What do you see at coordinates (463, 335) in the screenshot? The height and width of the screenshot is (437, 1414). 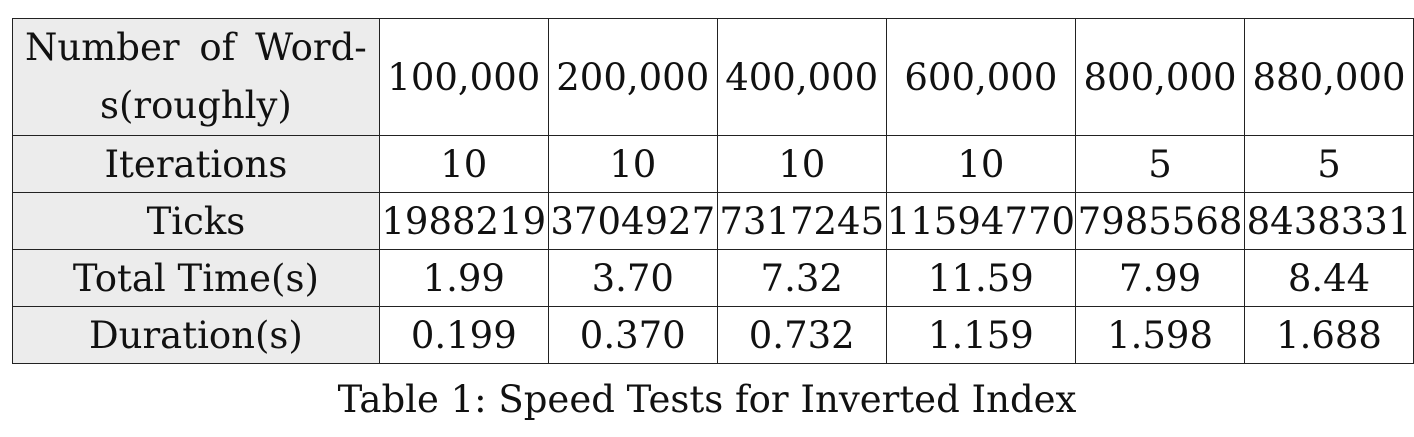 I see `table-cell: 0.199` at bounding box center [463, 335].